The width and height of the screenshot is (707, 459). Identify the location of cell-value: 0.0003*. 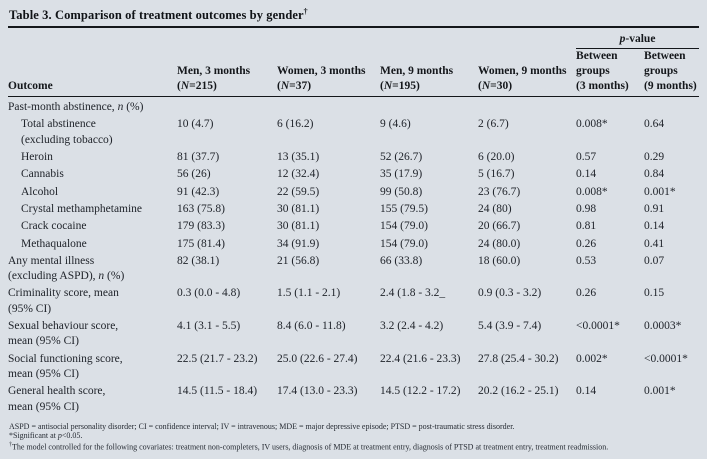
(663, 326).